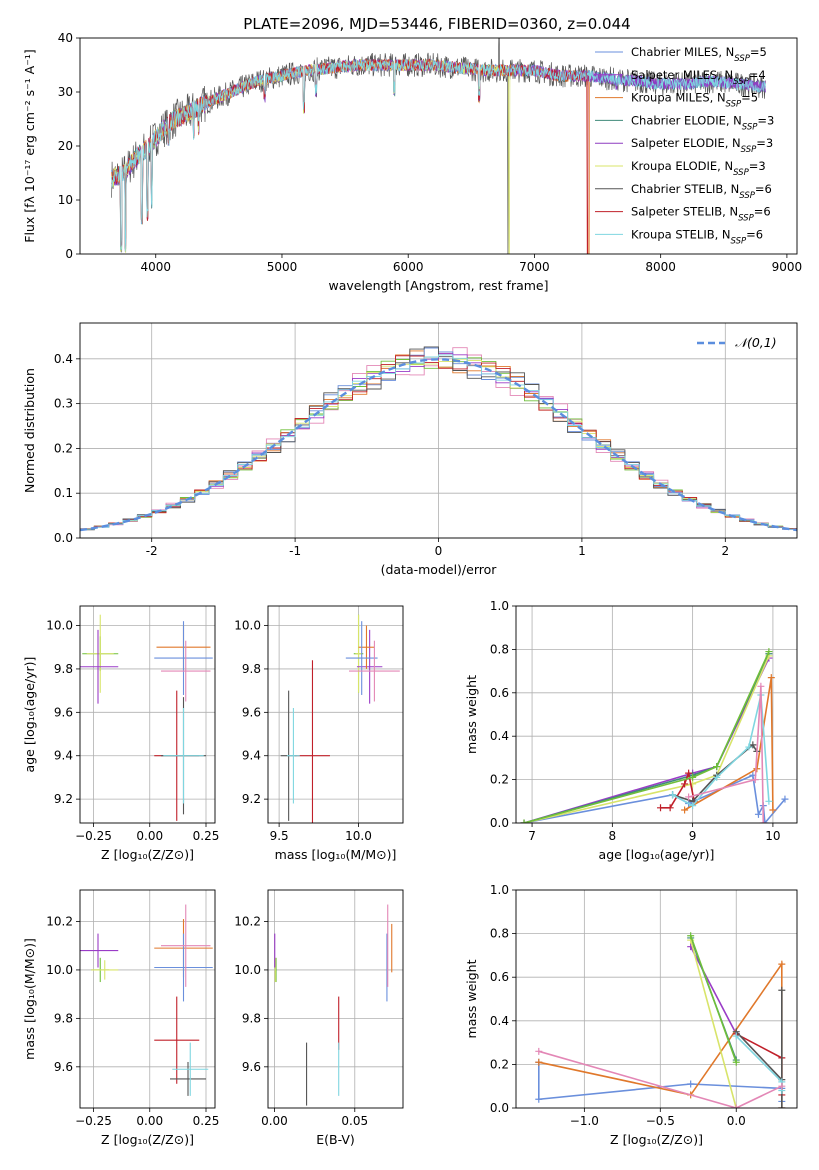 The height and width of the screenshot is (1170, 819). Describe the element at coordinates (147, 714) in the screenshot. I see `age_vs_Z-frame` at that location.